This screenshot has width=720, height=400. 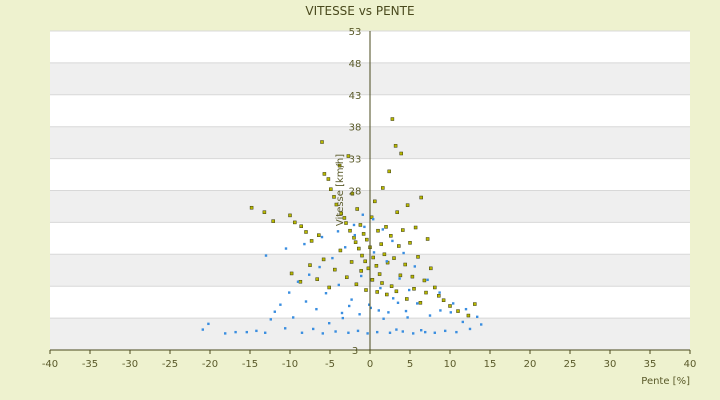 I want to click on x-tick-label: 10, so click(x=450, y=364).